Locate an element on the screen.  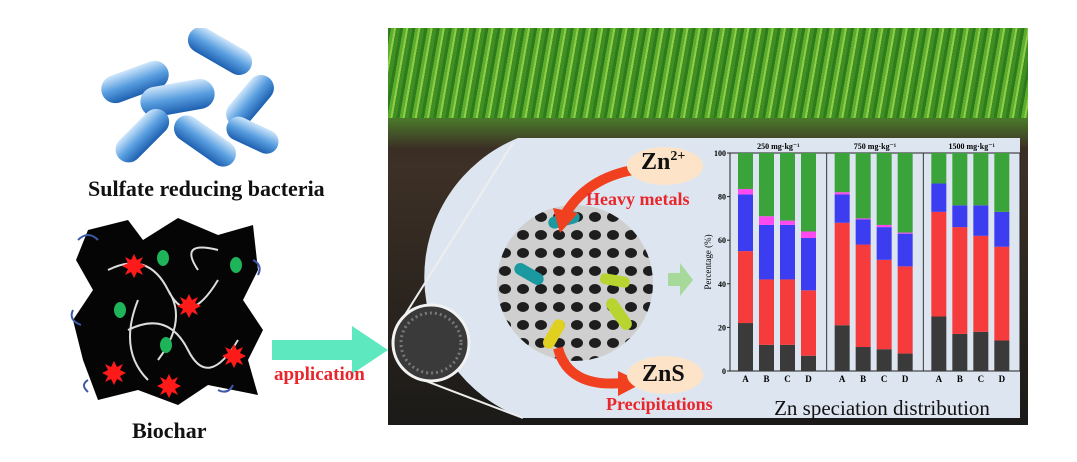
y-tick-label: 100 is located at coordinates (720, 153).